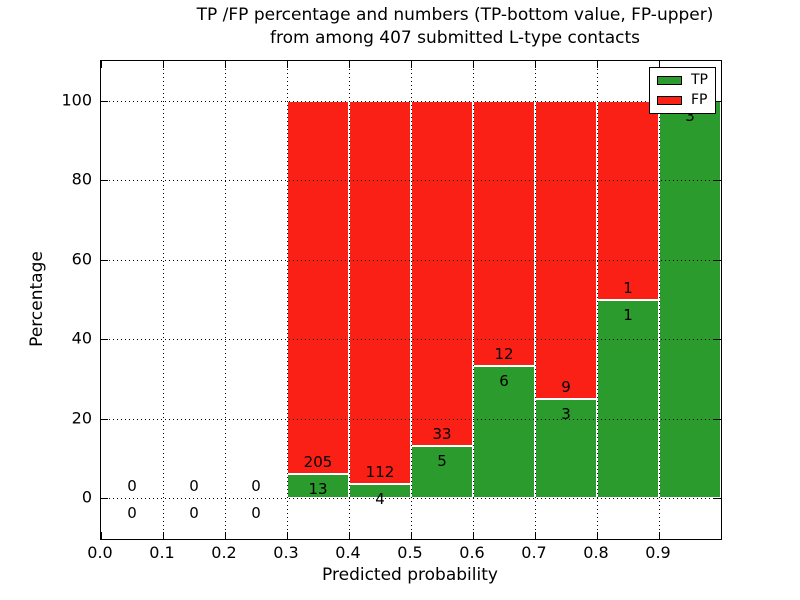 Image resolution: width=800 pixels, height=600 pixels. What do you see at coordinates (81, 418) in the screenshot?
I see `y-tick-label: 20` at bounding box center [81, 418].